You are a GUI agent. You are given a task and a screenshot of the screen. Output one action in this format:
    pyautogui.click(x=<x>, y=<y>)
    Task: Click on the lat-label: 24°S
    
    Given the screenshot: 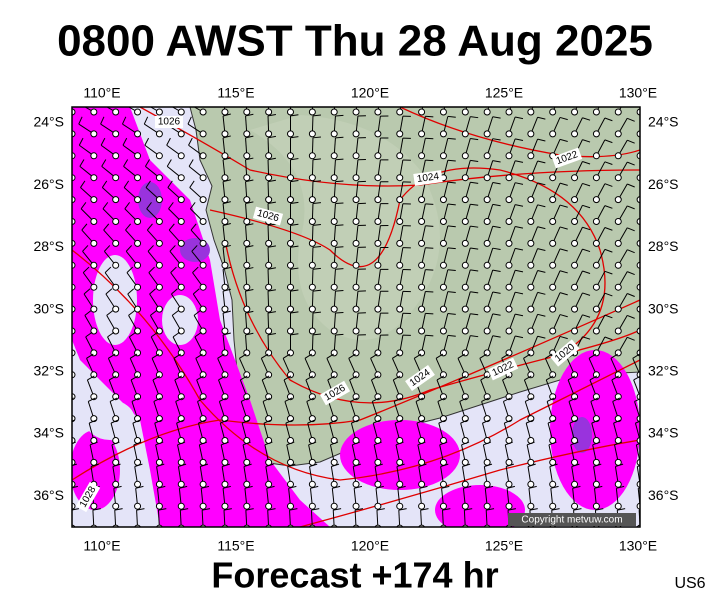 What is the action you would take?
    pyautogui.click(x=663, y=122)
    